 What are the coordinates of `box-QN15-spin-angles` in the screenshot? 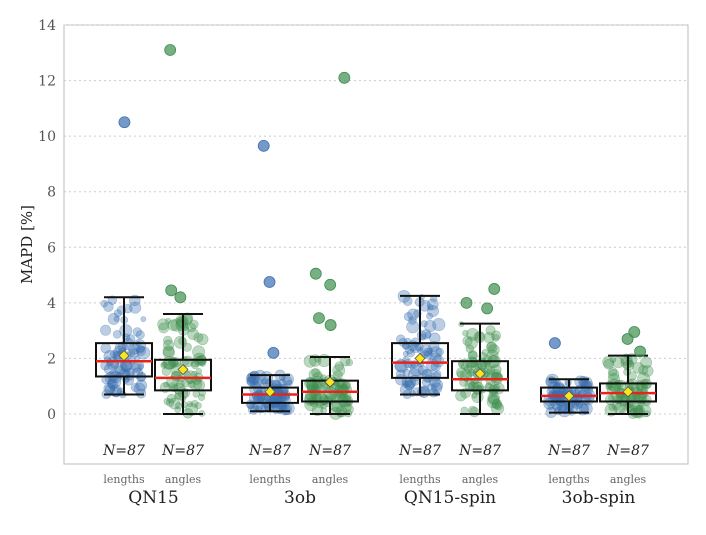 It's located at (480, 376).